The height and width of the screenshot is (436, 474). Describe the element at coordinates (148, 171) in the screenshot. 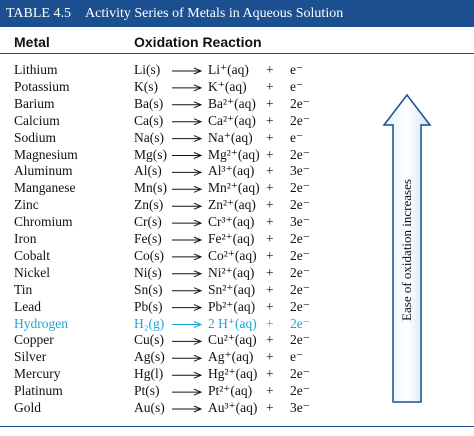

I see `reactant: Al(s)` at that location.